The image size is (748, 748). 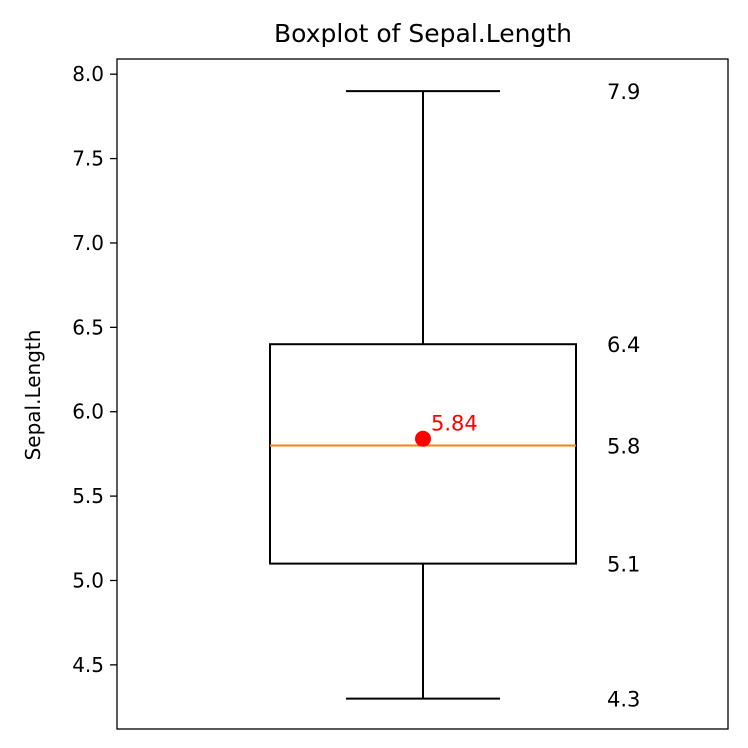 I want to click on stat-labels: 7.9 6.4 5.8 5.1 4.3, so click(x=623, y=396).